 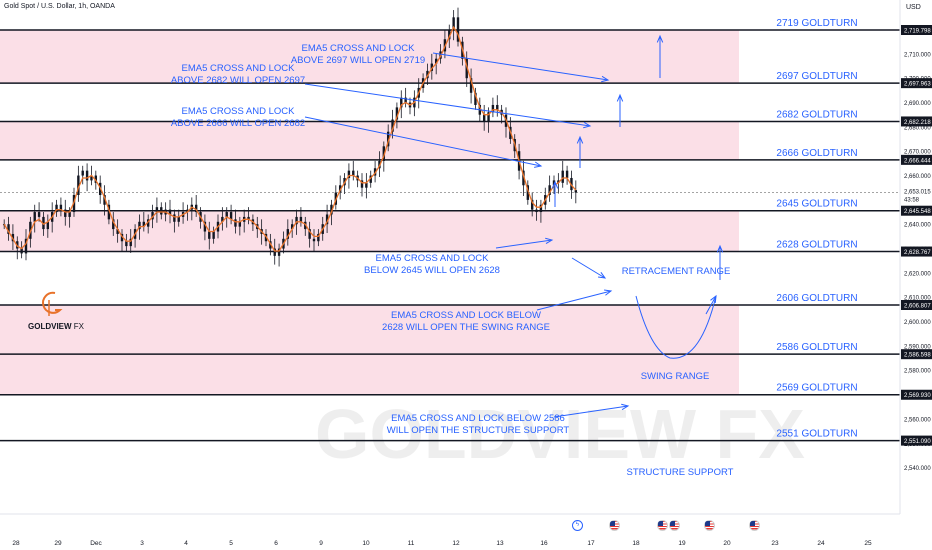 What do you see at coordinates (321, 543) in the screenshot?
I see `time-tick-label: 9` at bounding box center [321, 543].